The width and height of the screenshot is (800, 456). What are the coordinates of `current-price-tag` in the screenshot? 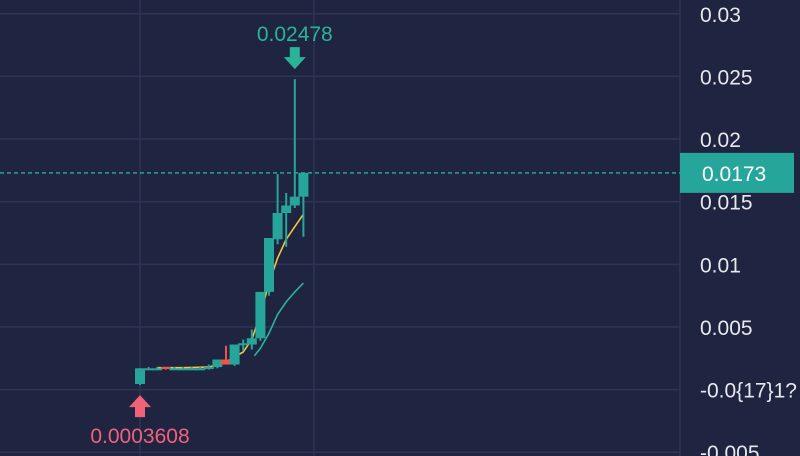 It's located at (737, 172).